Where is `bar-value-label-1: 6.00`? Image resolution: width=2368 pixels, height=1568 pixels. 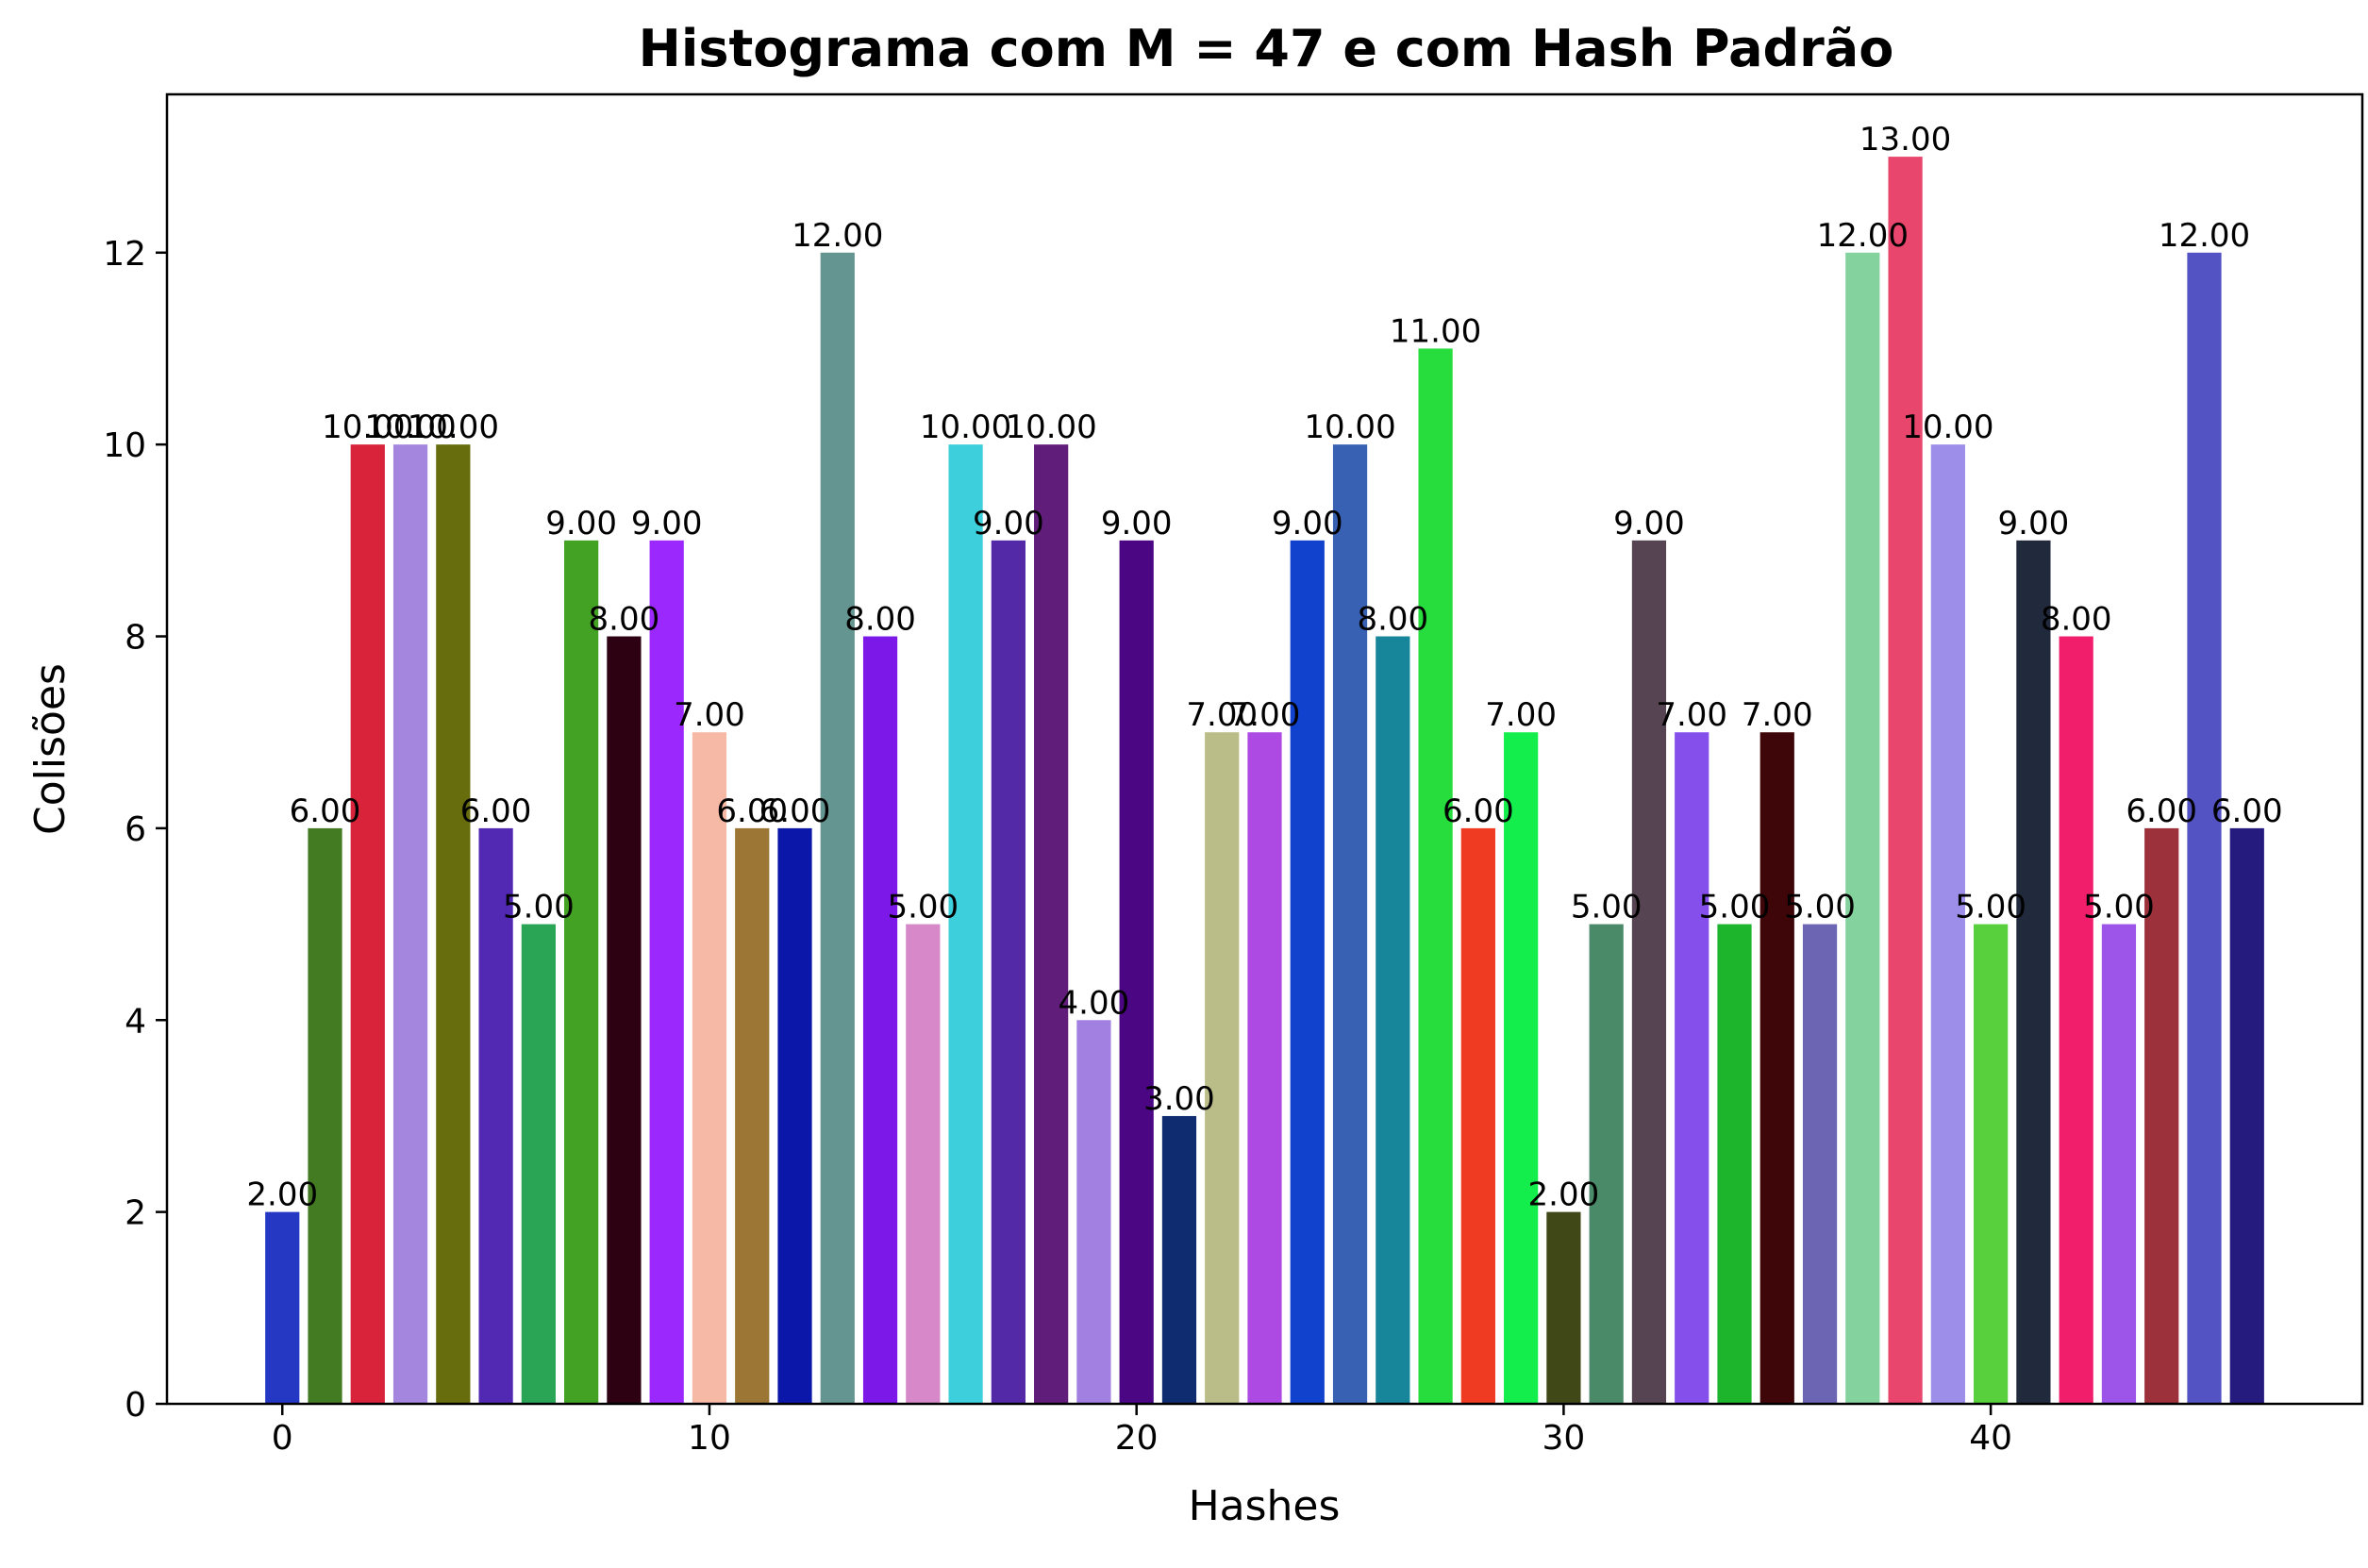 bar-value-label-1: 6.00 is located at coordinates (325, 811).